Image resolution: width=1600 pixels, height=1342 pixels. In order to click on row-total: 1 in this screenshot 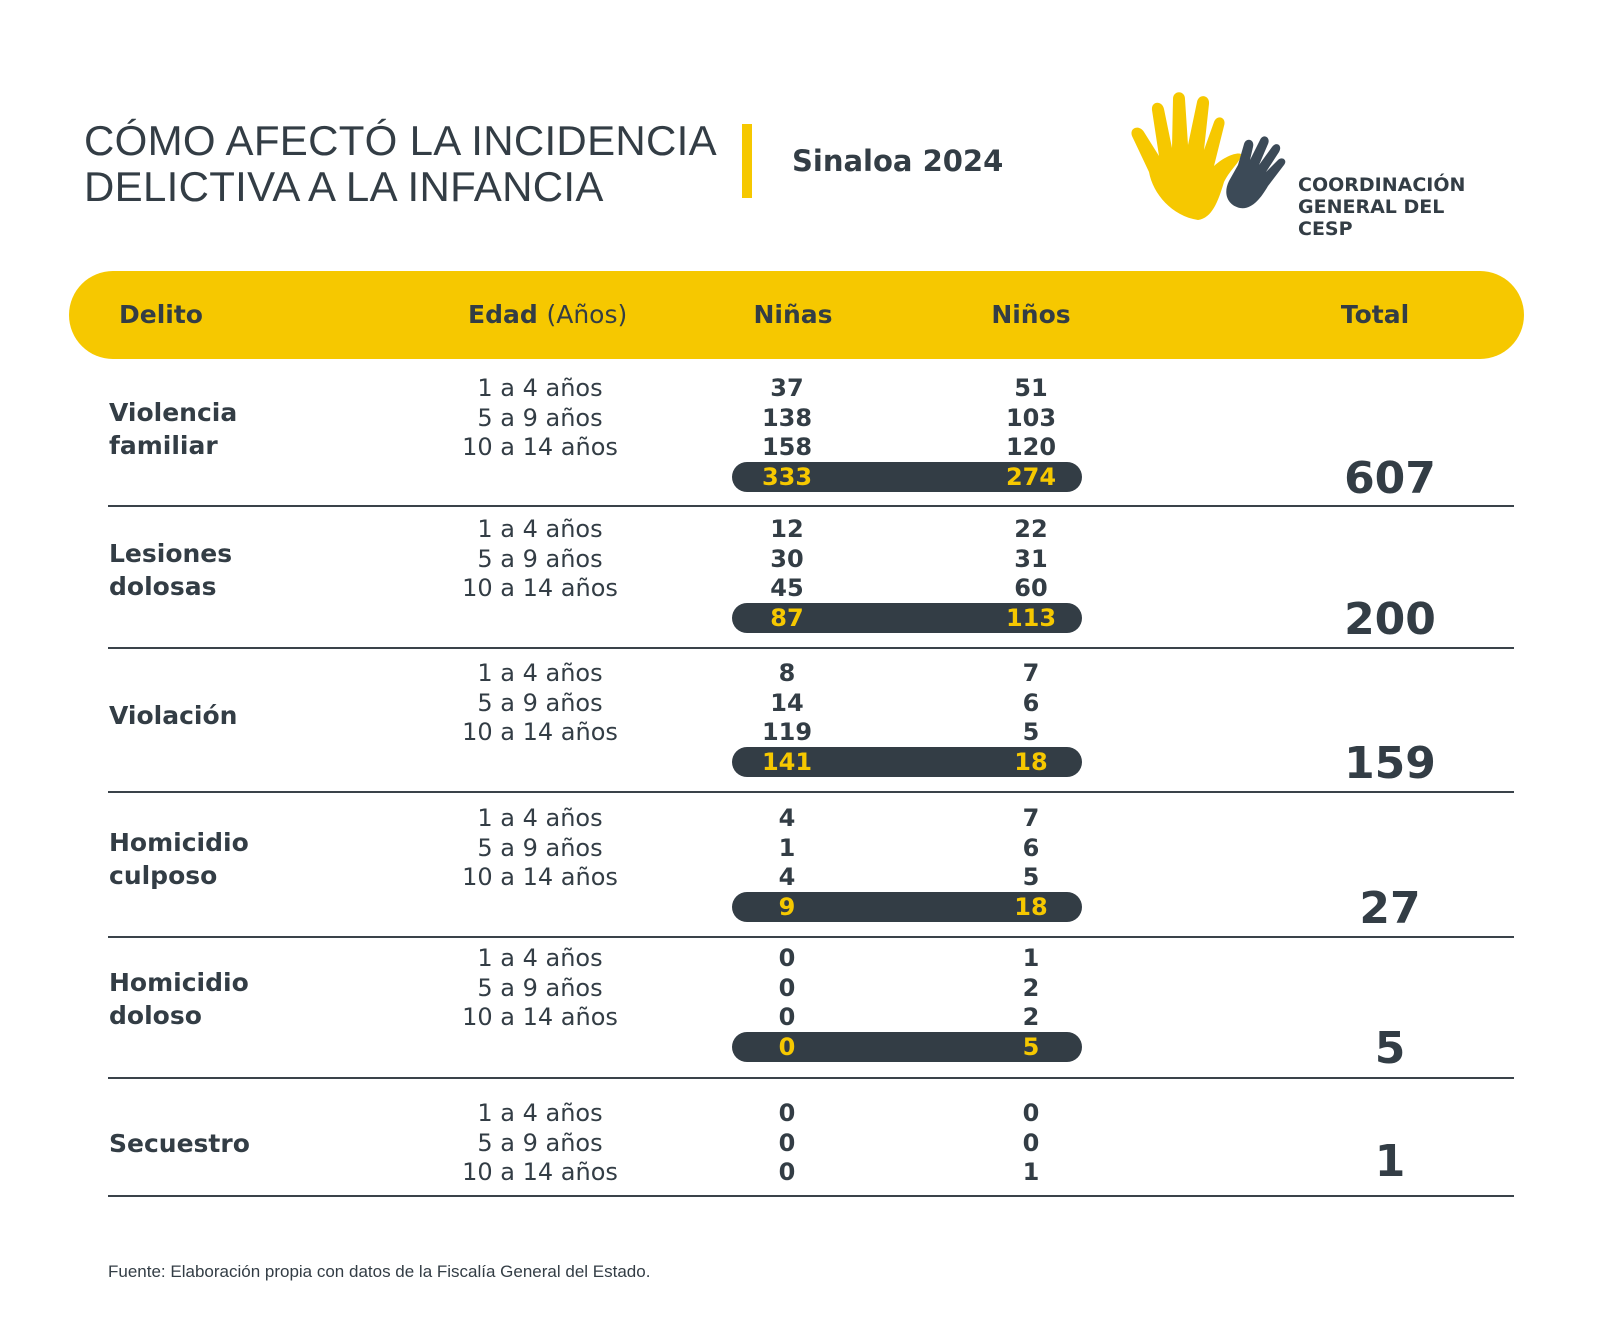, I will do `click(1390, 1161)`.